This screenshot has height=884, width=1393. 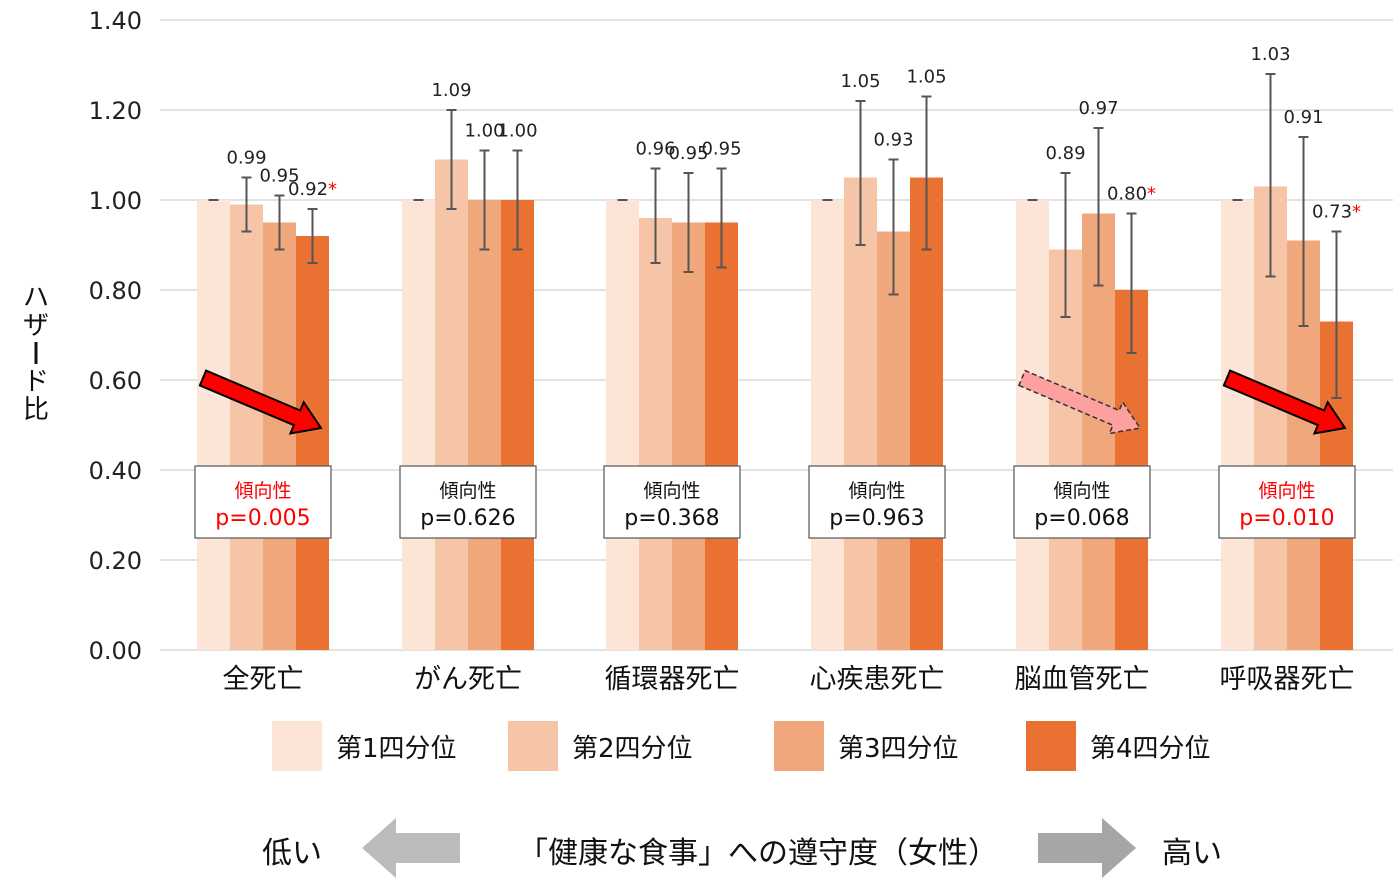 What do you see at coordinates (1081, 518) in the screenshot?
I see `trend-p-value: p=0.068` at bounding box center [1081, 518].